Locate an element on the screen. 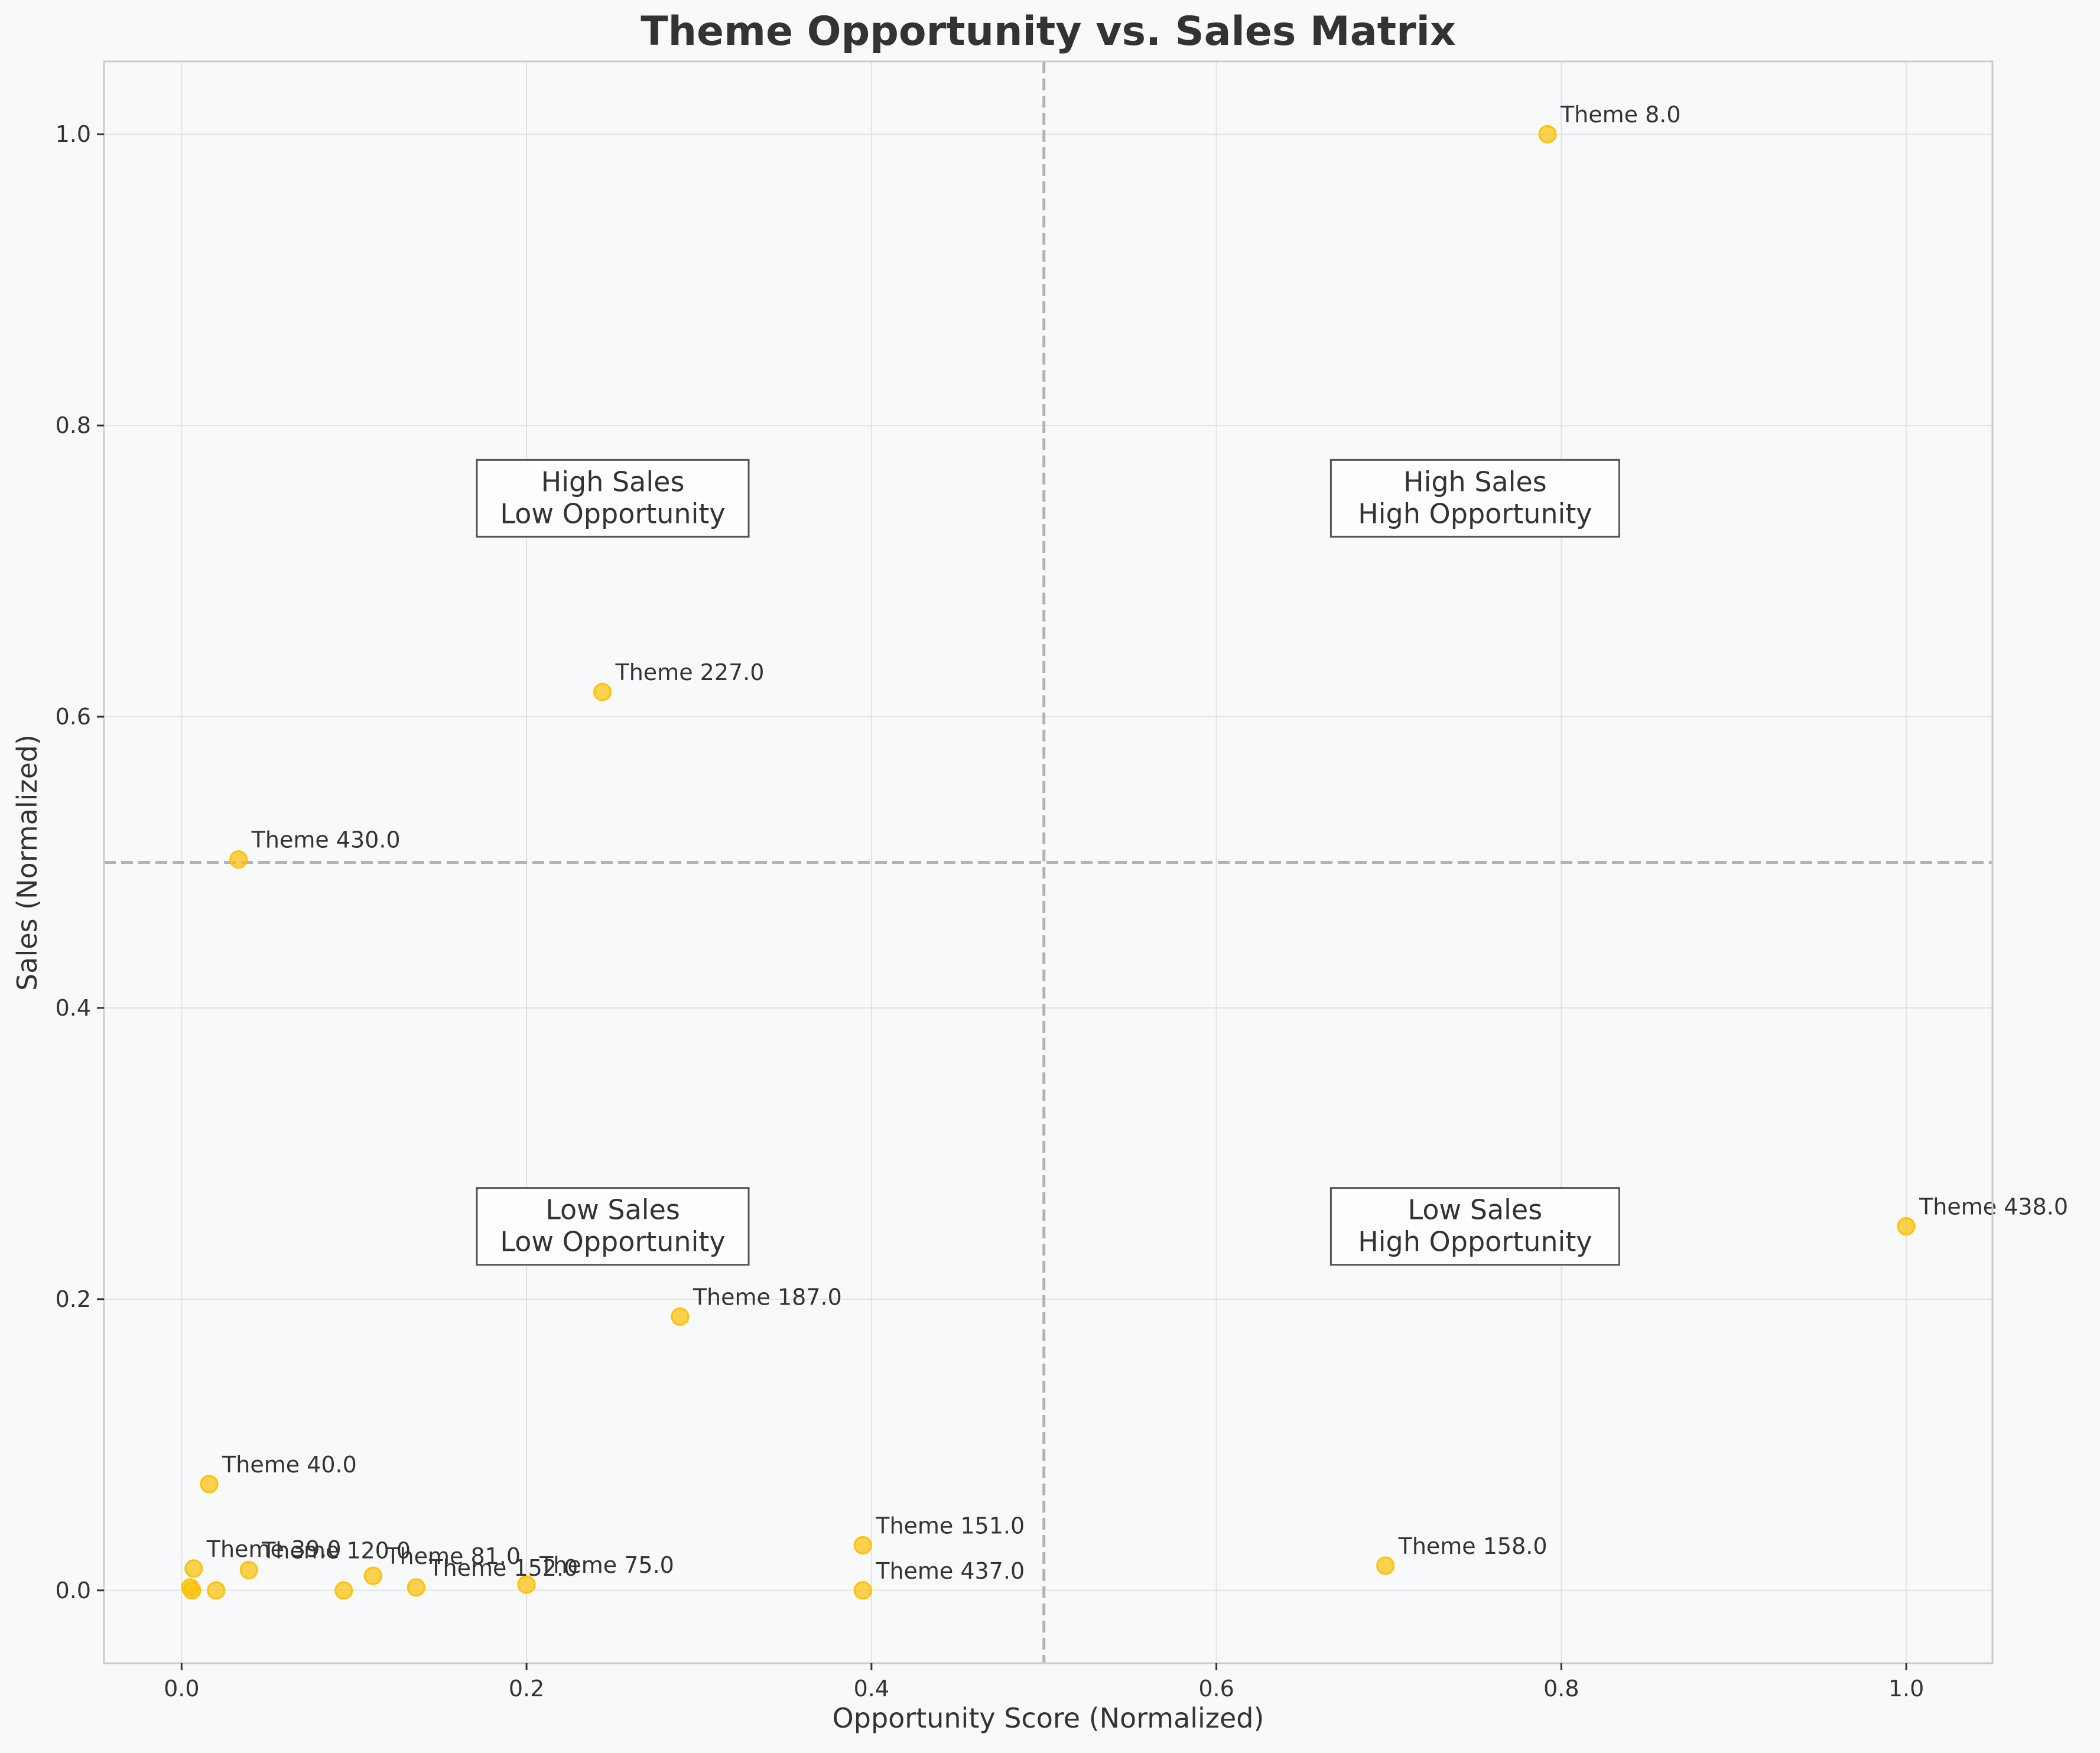  x-tick-label: 0.6 is located at coordinates (1216, 1689).